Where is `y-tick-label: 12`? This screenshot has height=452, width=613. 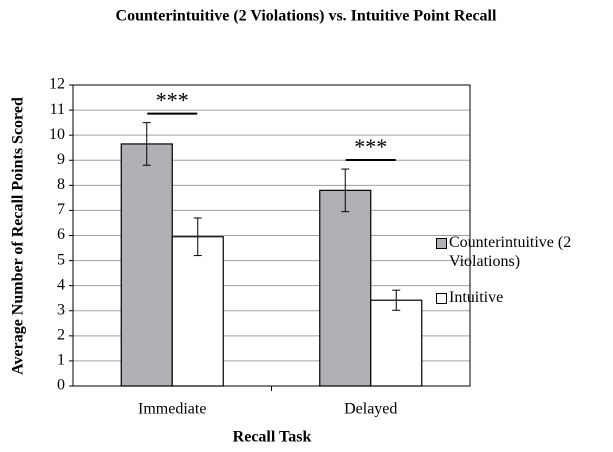
y-tick-label: 12 is located at coordinates (57, 84).